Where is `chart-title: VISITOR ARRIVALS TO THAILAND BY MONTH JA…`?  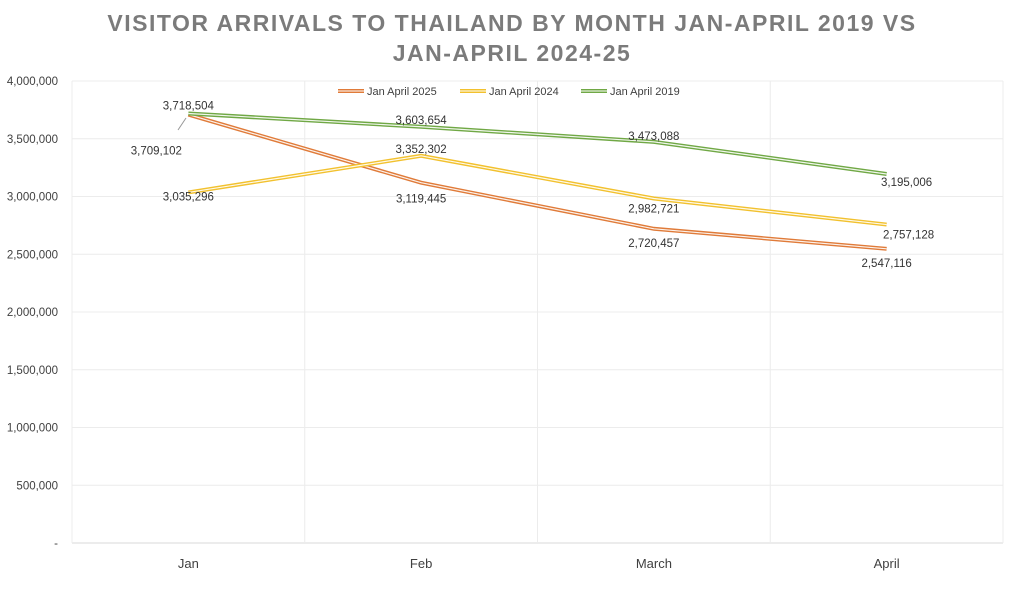 chart-title: VISITOR ARRIVALS TO THAILAND BY MONTH JA… is located at coordinates (512, 38).